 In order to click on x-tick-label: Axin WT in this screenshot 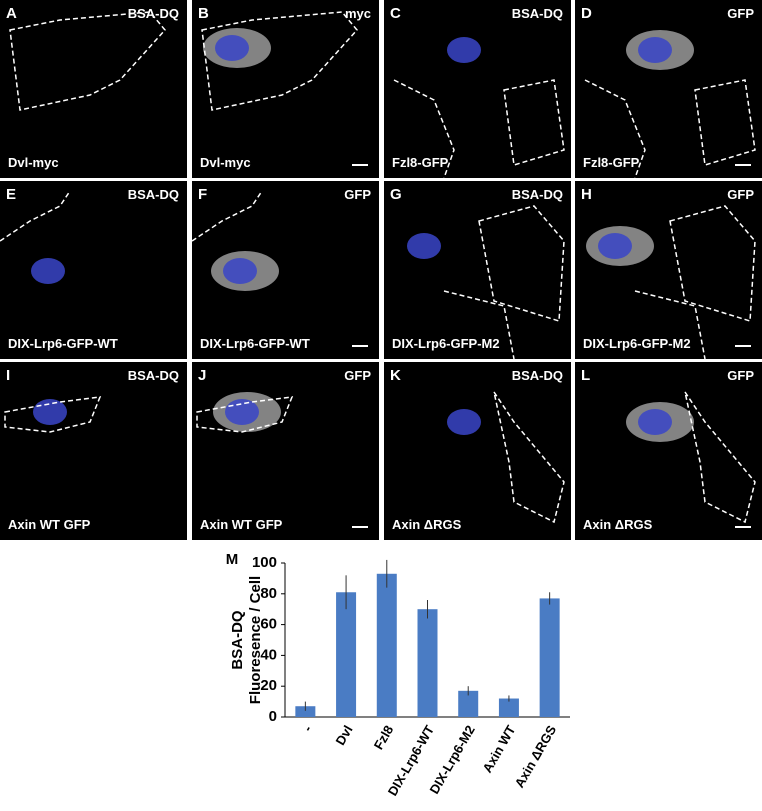, I will do `click(499, 749)`.